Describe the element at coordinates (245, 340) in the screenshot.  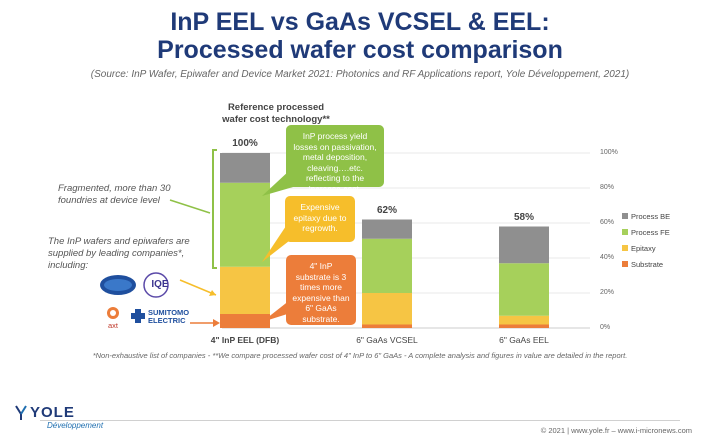
I see `category-label: 4" InP EEL (DFB)` at that location.